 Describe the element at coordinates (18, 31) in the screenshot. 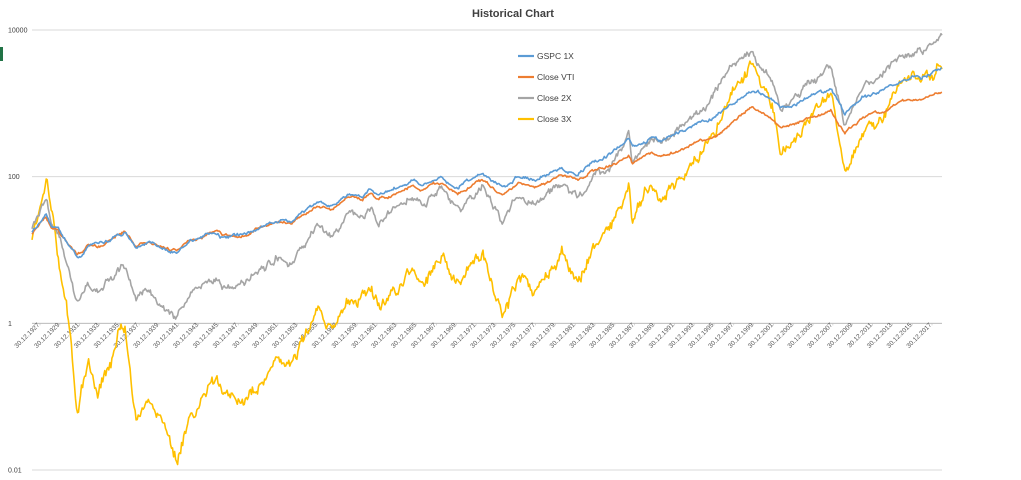

I see `y-tick-label: 10000` at that location.